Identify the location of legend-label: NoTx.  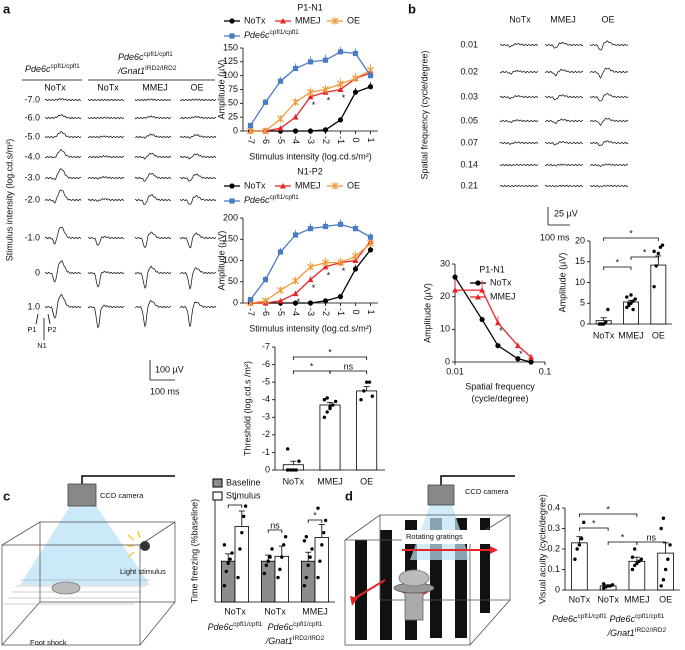
(255, 20).